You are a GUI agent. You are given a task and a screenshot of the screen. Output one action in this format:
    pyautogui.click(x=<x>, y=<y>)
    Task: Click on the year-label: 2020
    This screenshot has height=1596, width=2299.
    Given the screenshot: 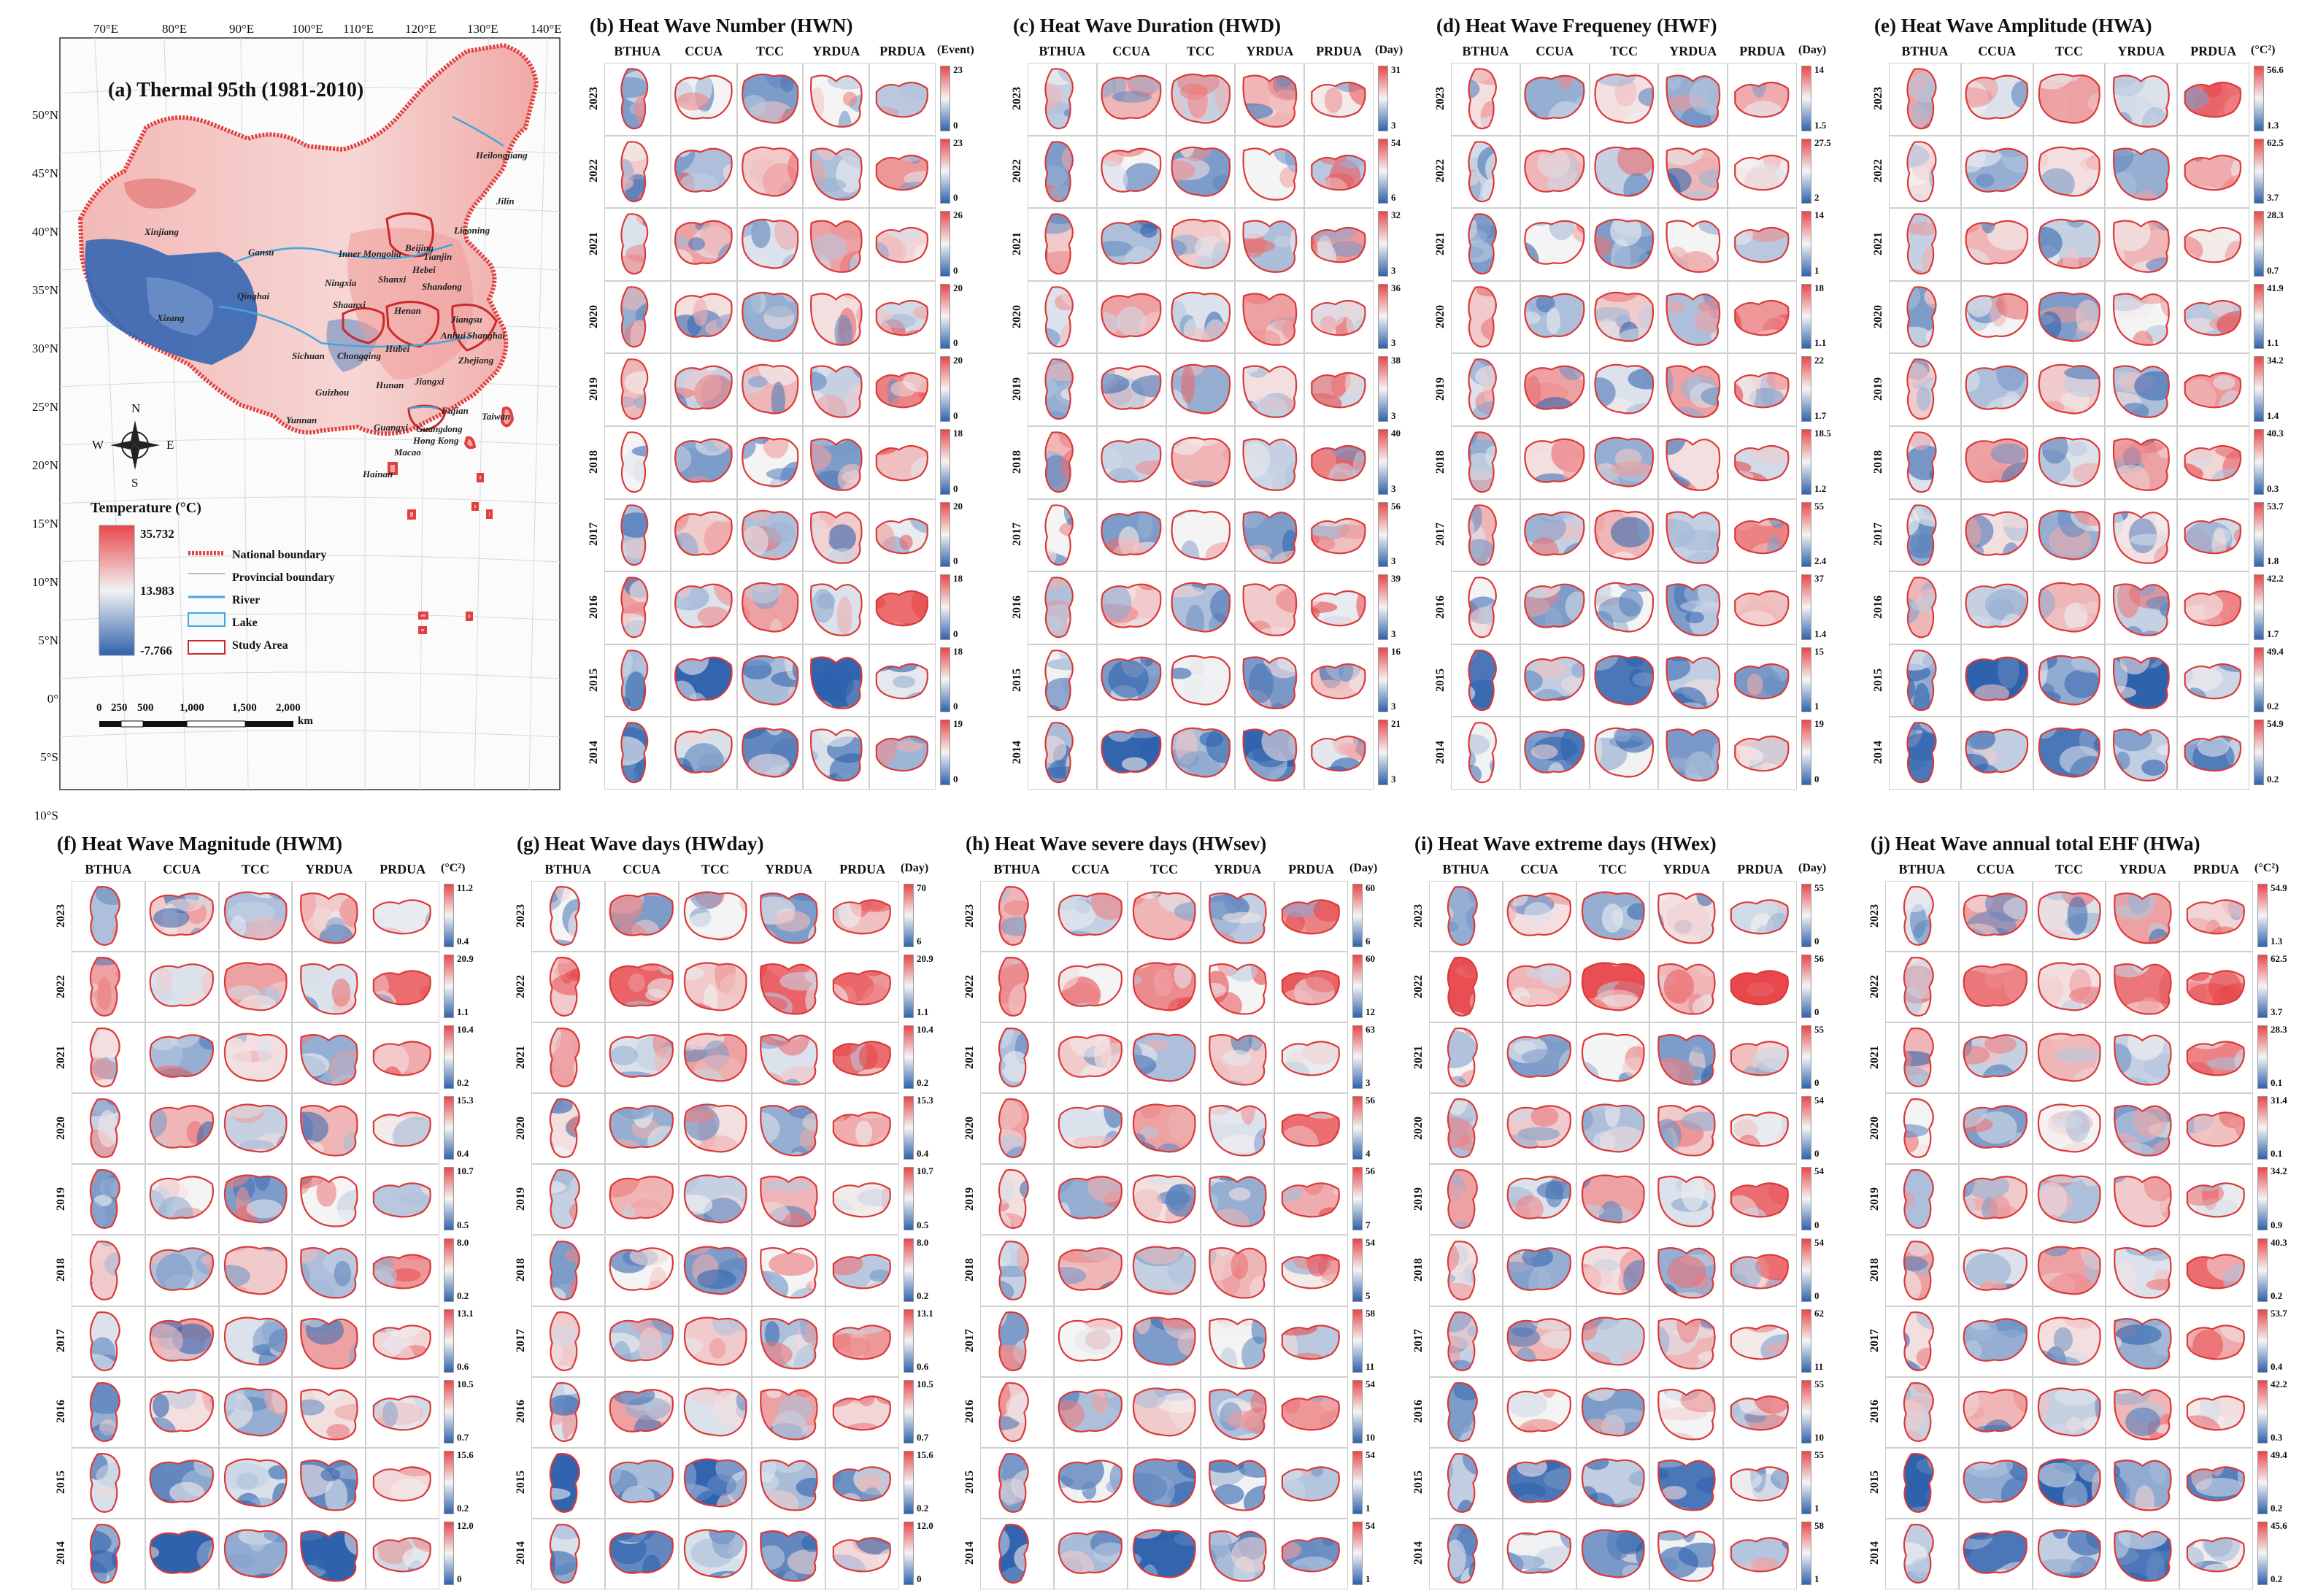 What is the action you would take?
    pyautogui.click(x=970, y=1128)
    